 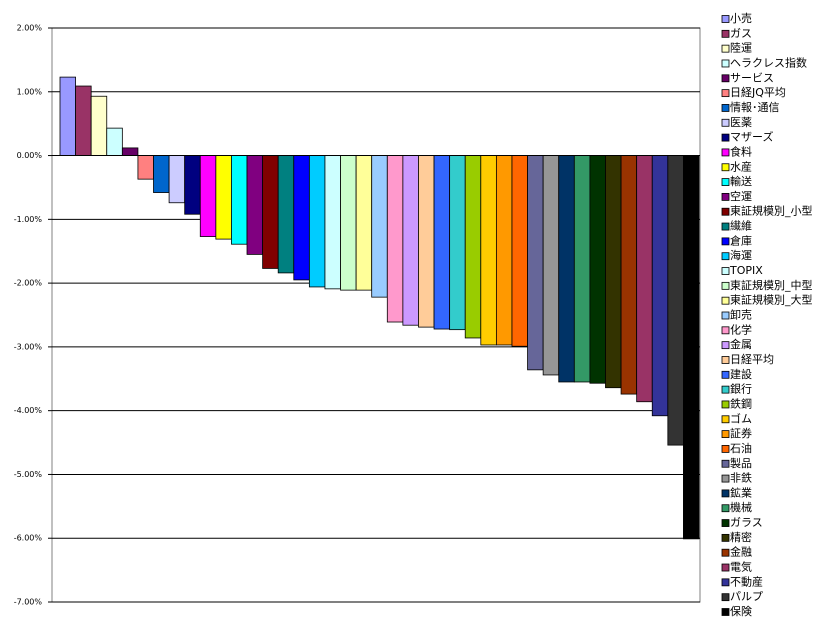 What do you see at coordinates (768, 62) in the screenshot?
I see `legend-label: ヘラクレス指数` at bounding box center [768, 62].